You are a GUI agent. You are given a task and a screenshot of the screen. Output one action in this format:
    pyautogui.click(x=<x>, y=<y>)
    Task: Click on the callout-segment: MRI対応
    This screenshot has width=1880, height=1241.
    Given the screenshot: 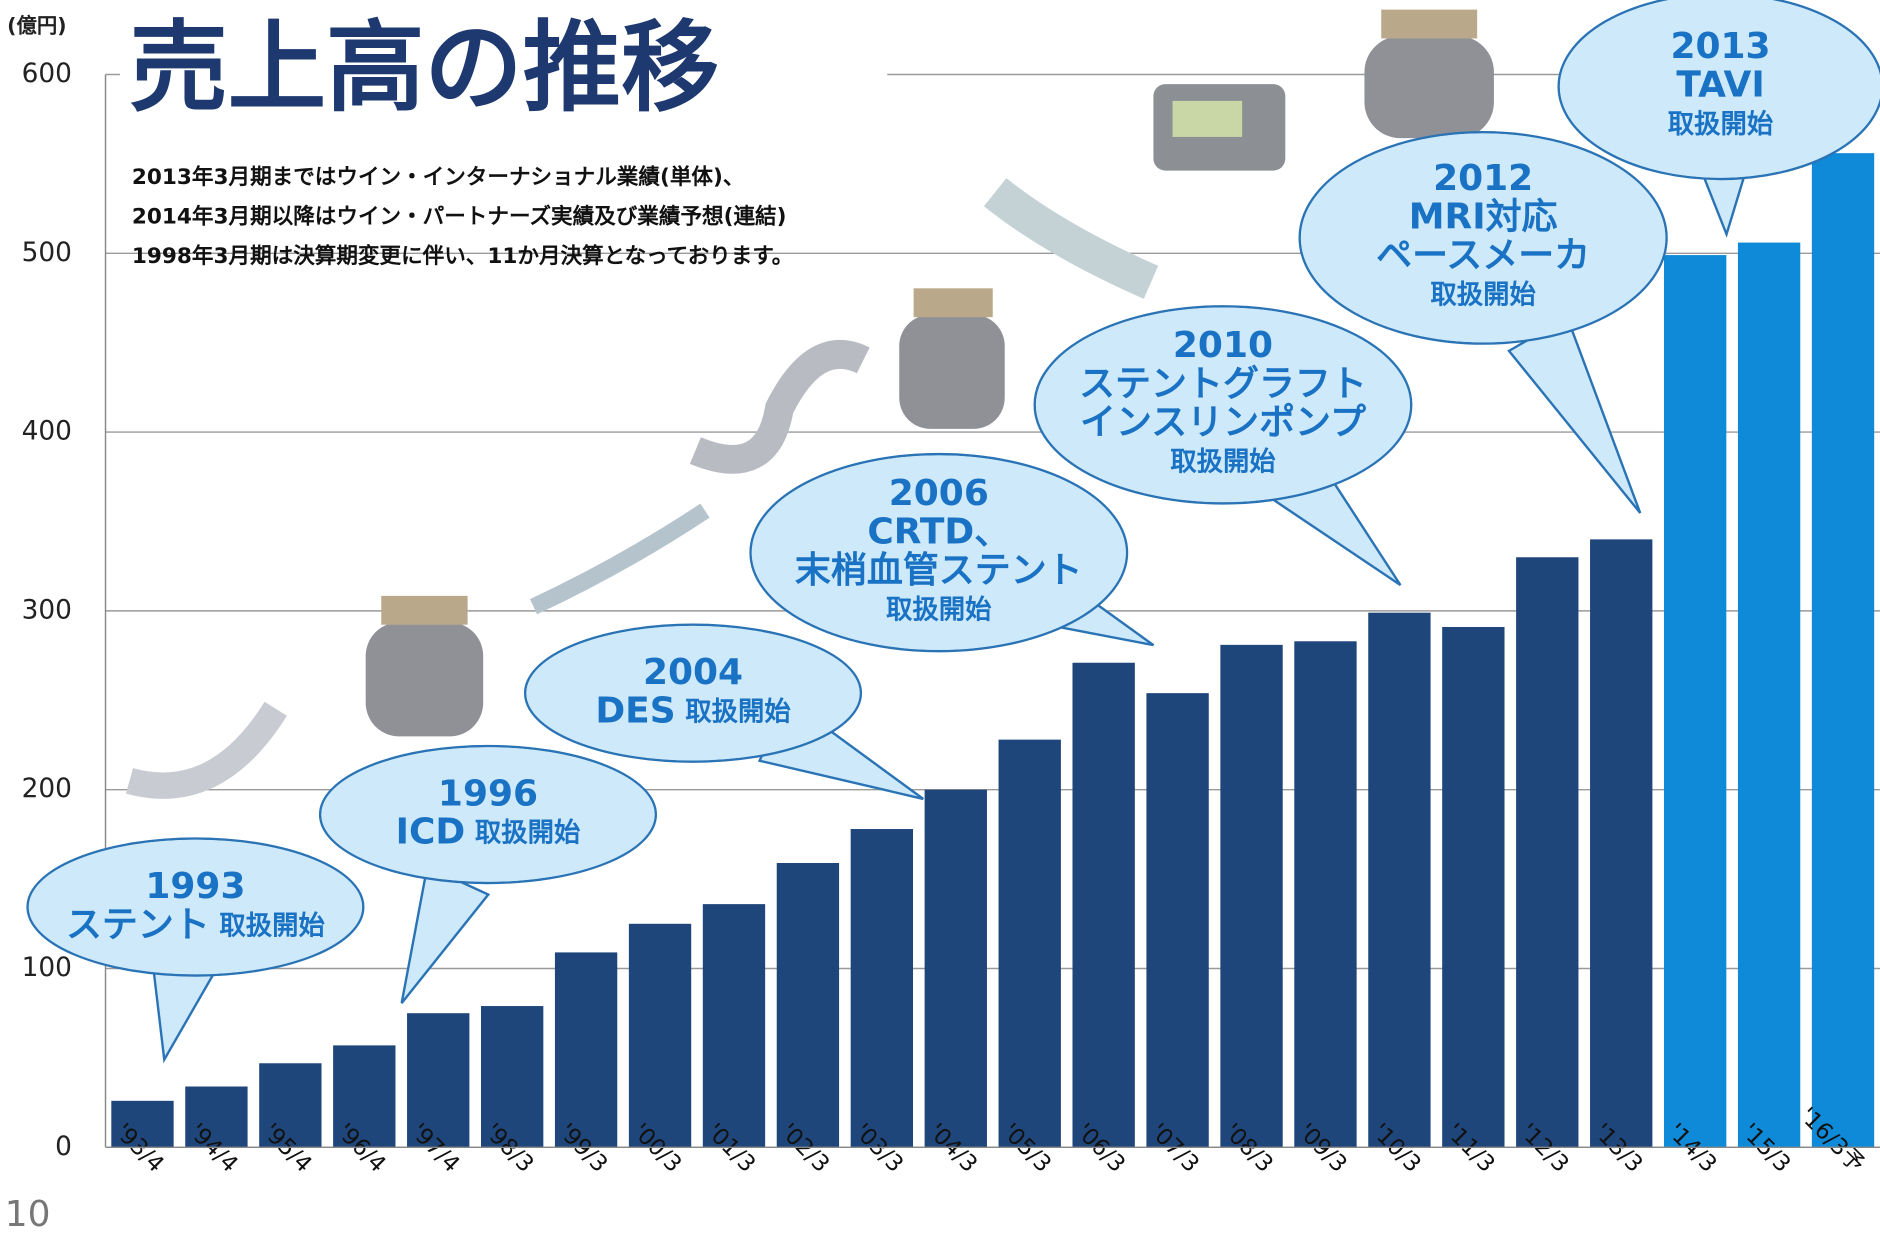 What is the action you would take?
    pyautogui.click(x=1483, y=217)
    